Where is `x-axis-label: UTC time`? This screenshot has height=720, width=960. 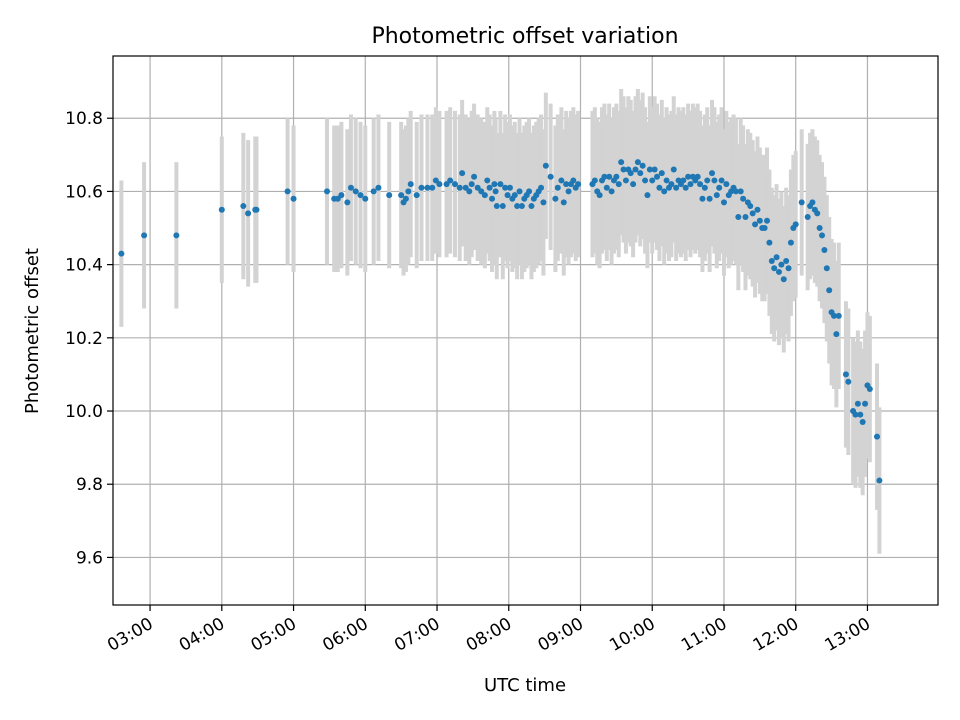 x-axis-label: UTC time is located at coordinates (525, 685).